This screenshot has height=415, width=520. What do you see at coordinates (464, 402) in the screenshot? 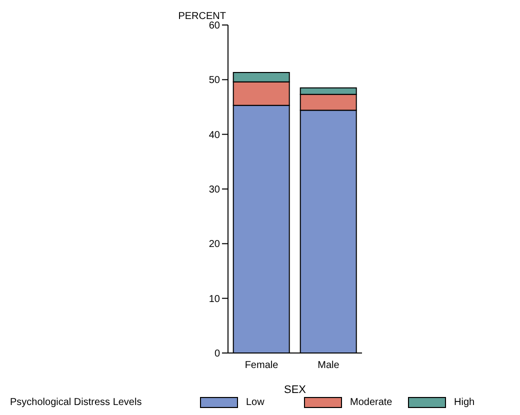
I see `legend-label: High` at bounding box center [464, 402].